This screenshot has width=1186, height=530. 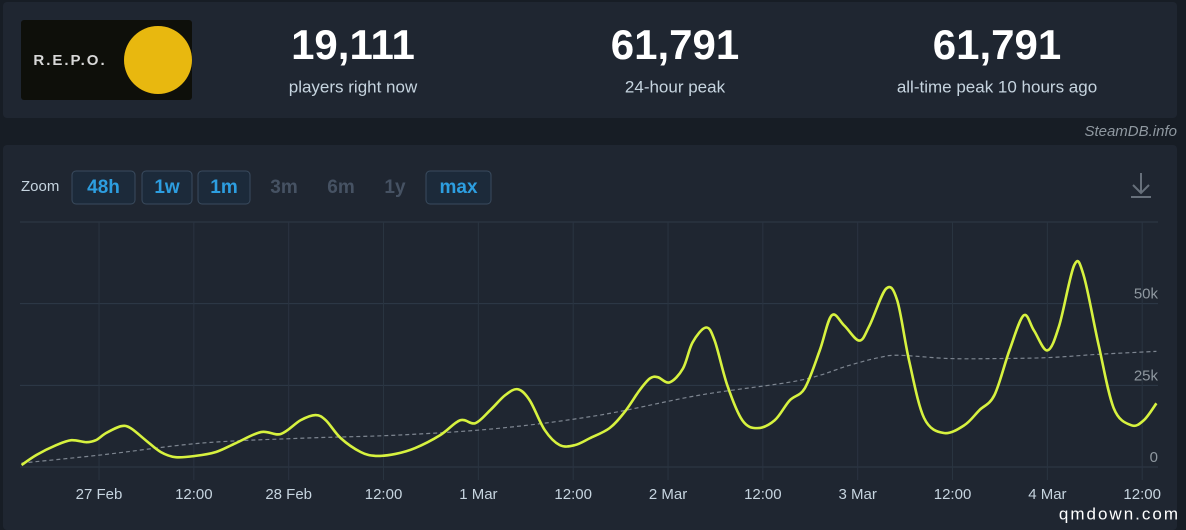 I want to click on zoom-button-text: 3m, so click(x=283, y=187).